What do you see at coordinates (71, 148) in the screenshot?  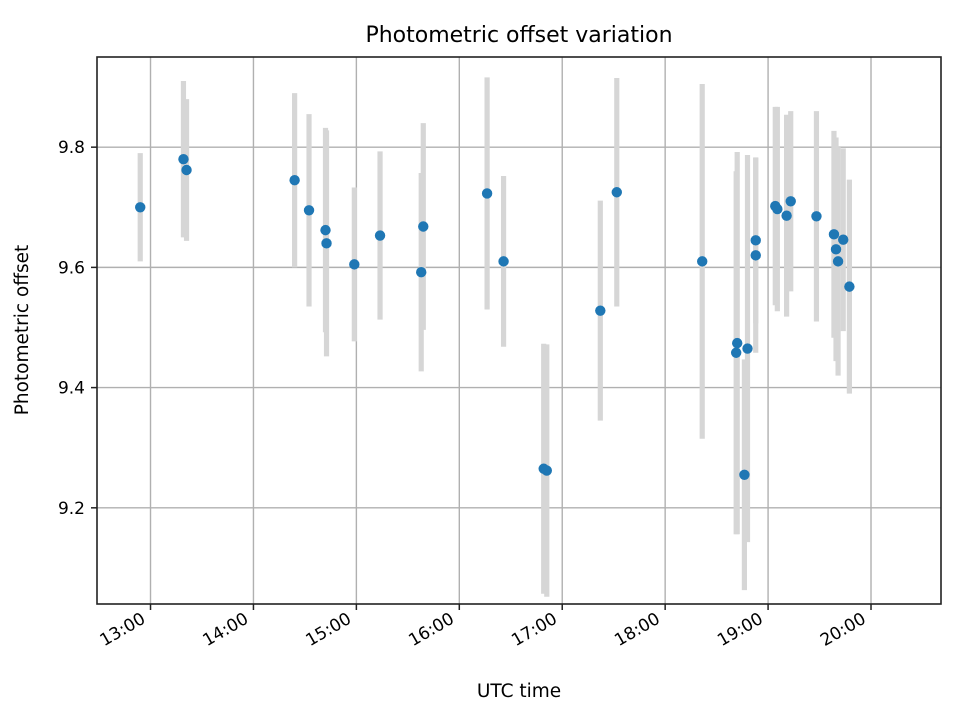 I see `y-tick-label: 9.8` at bounding box center [71, 148].